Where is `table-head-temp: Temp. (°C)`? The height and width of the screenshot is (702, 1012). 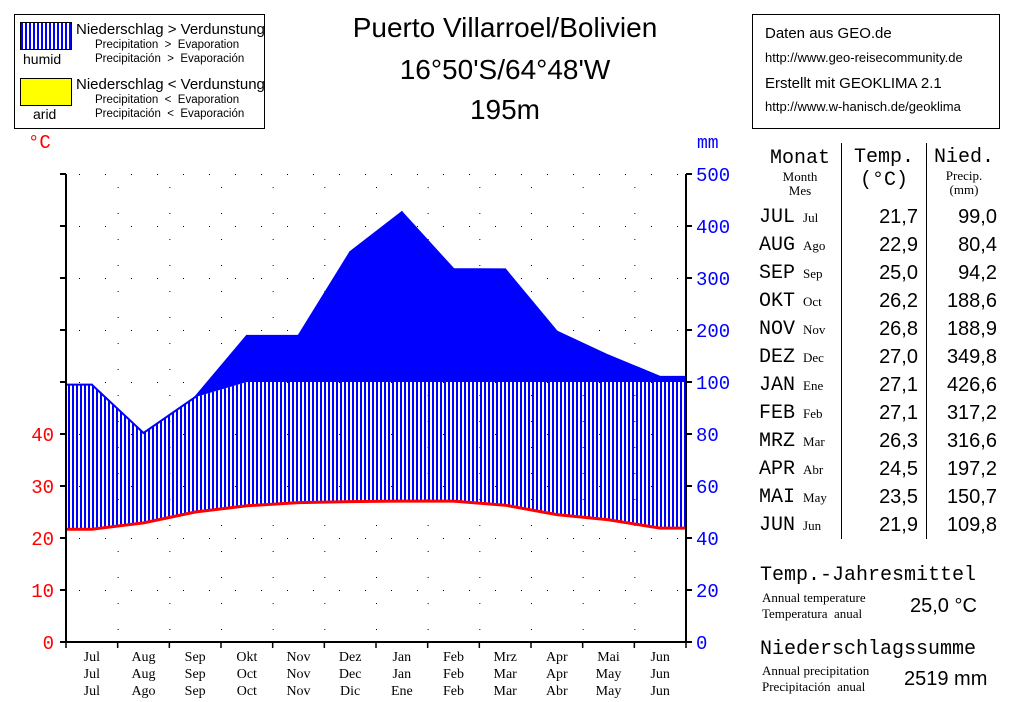
table-head-temp: Temp. (°C) is located at coordinates (884, 173).